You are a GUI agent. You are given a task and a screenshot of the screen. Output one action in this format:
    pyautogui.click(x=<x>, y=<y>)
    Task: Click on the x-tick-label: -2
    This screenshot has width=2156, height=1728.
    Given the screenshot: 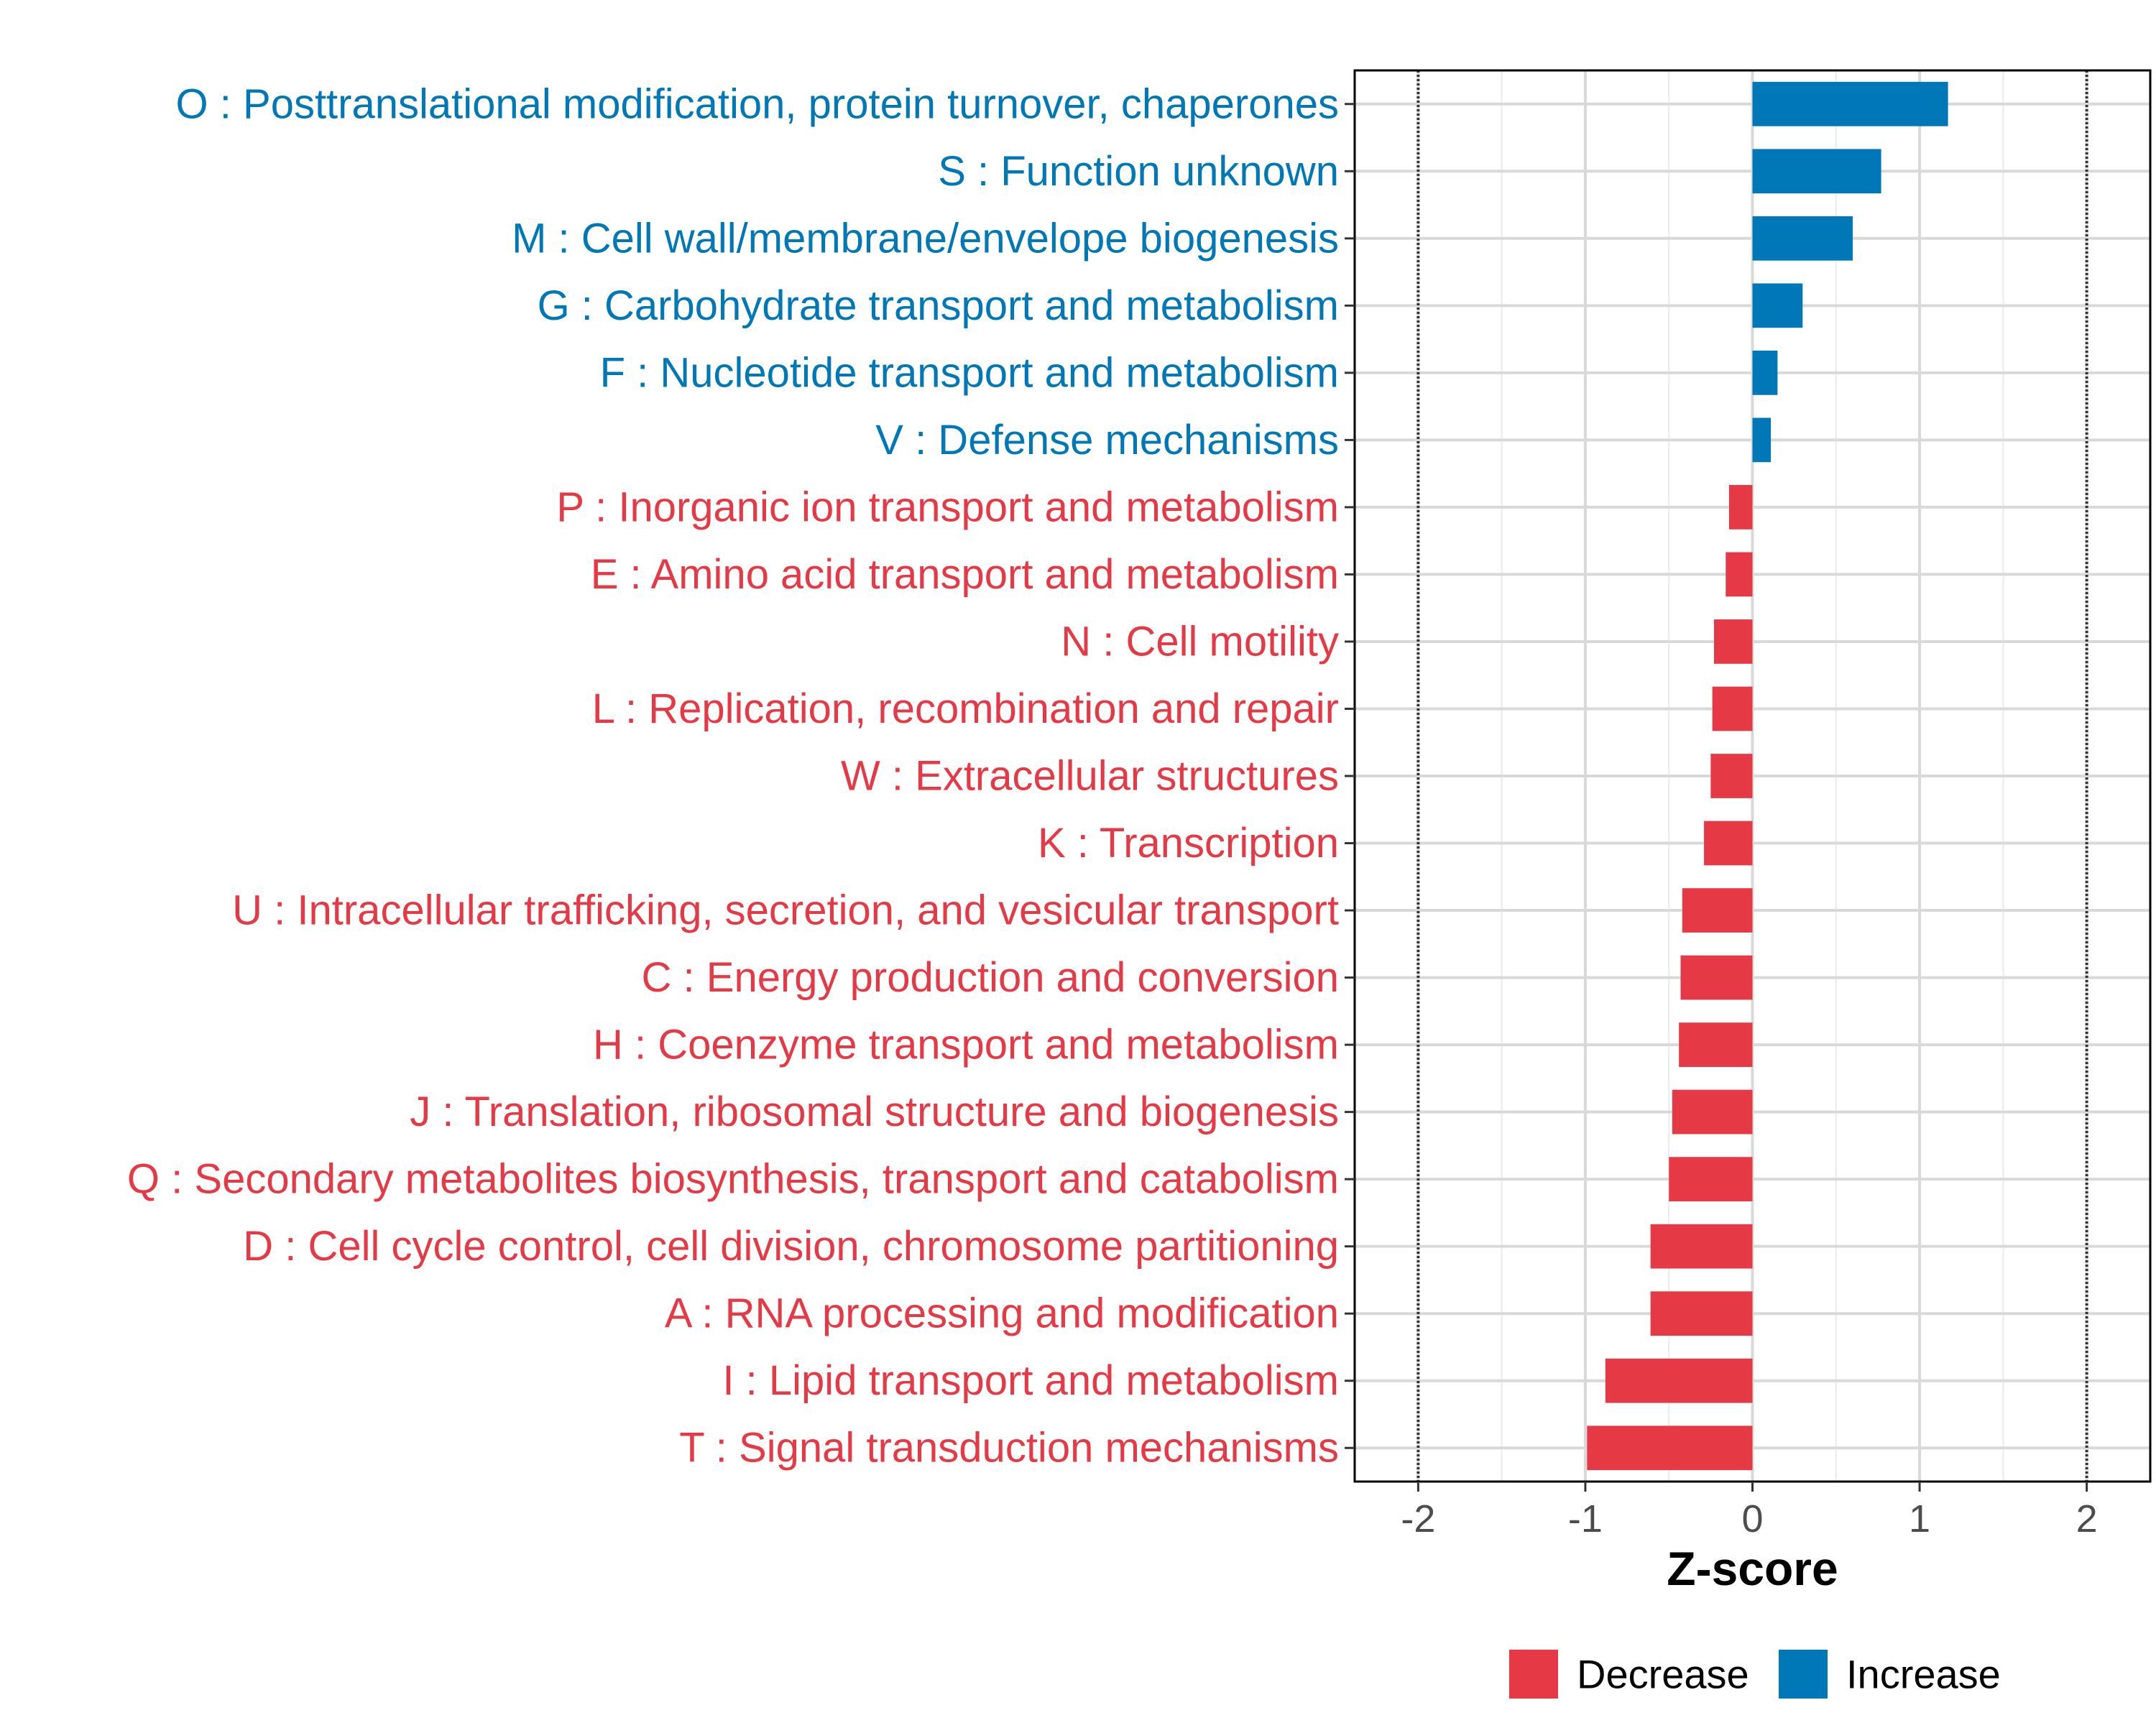 What is the action you would take?
    pyautogui.click(x=1418, y=1519)
    